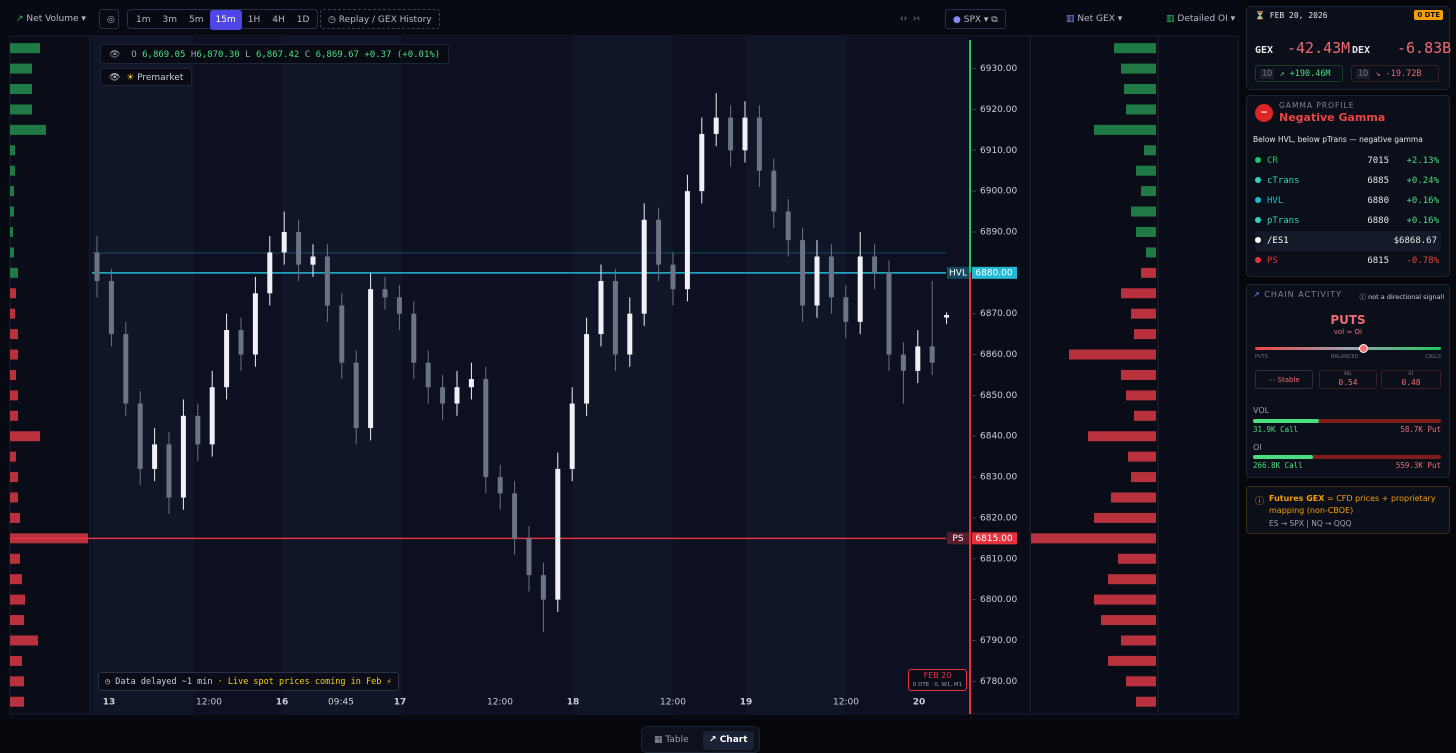 This screenshot has height=753, width=1456. Describe the element at coordinates (1348, 374) in the screenshot. I see `metric-label: VOL` at that location.